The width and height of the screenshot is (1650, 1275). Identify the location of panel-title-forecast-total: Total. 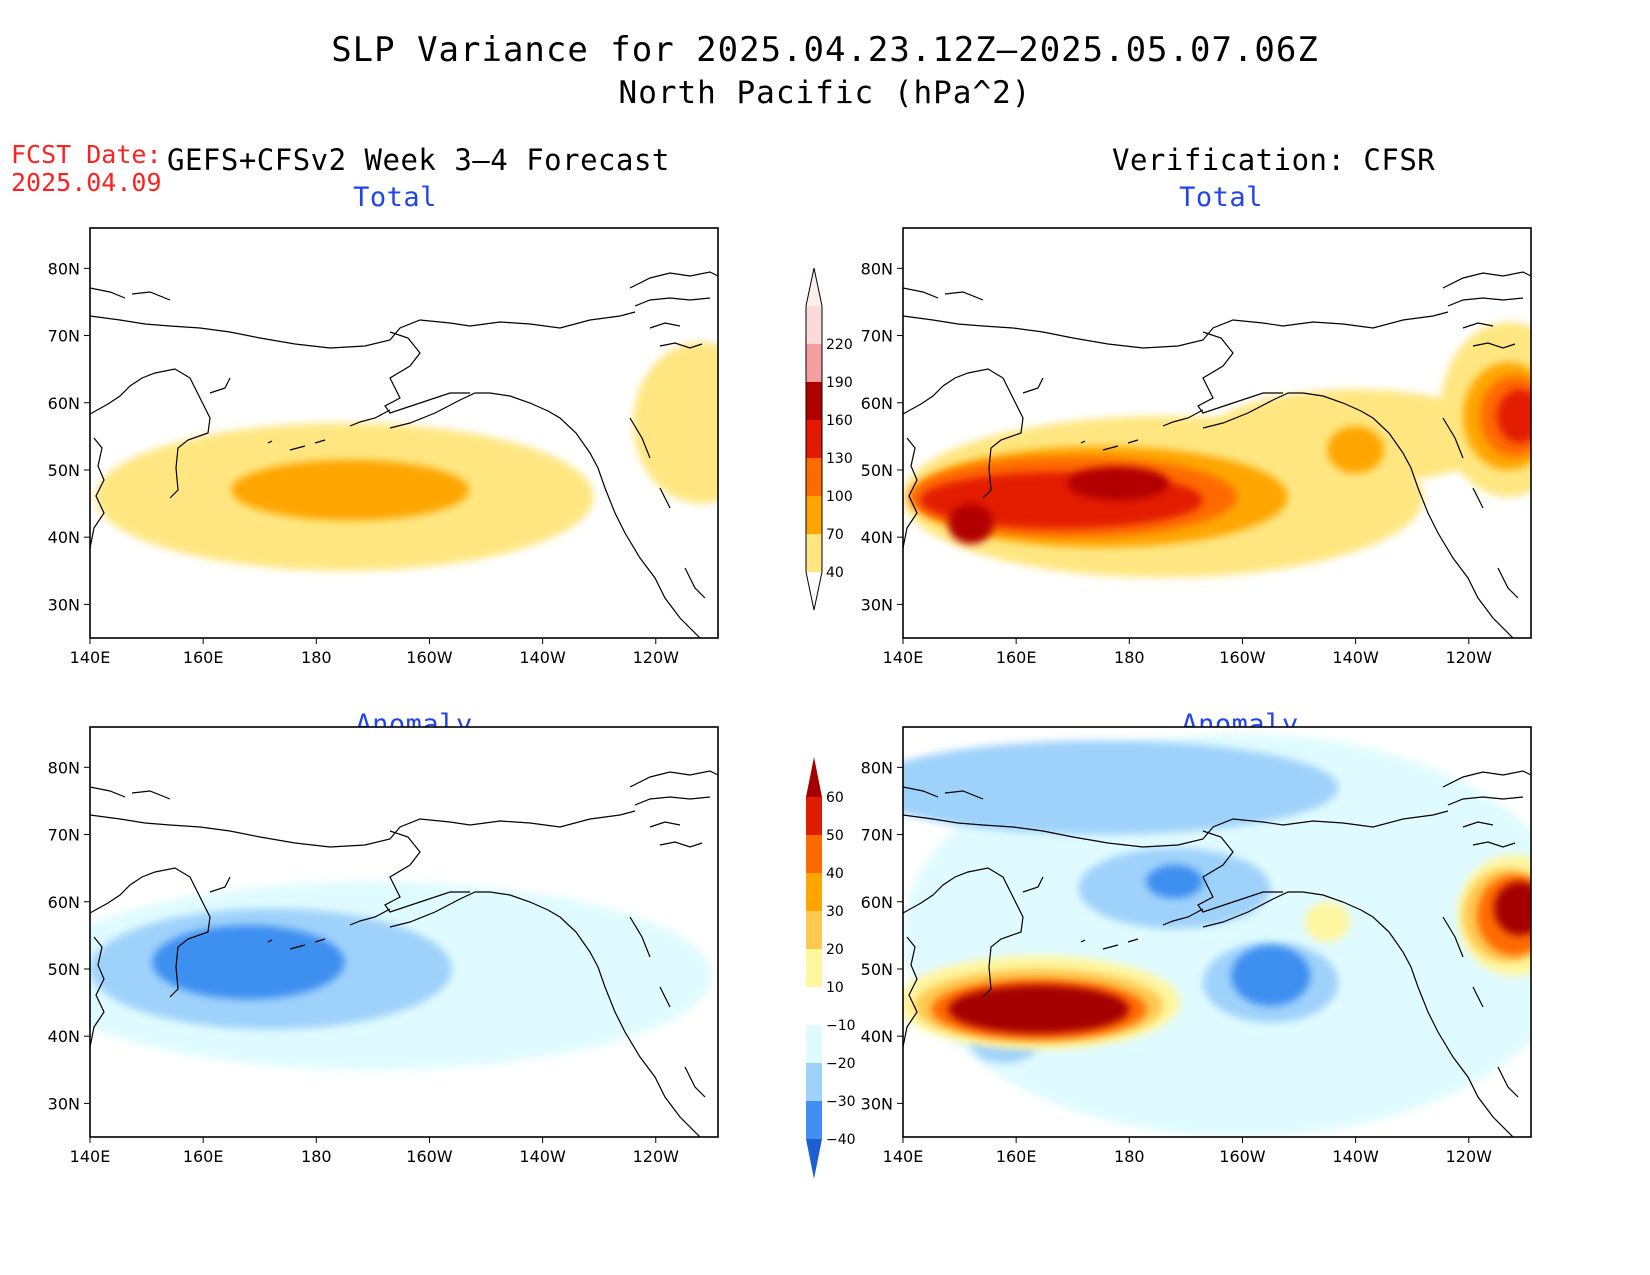
(395, 197).